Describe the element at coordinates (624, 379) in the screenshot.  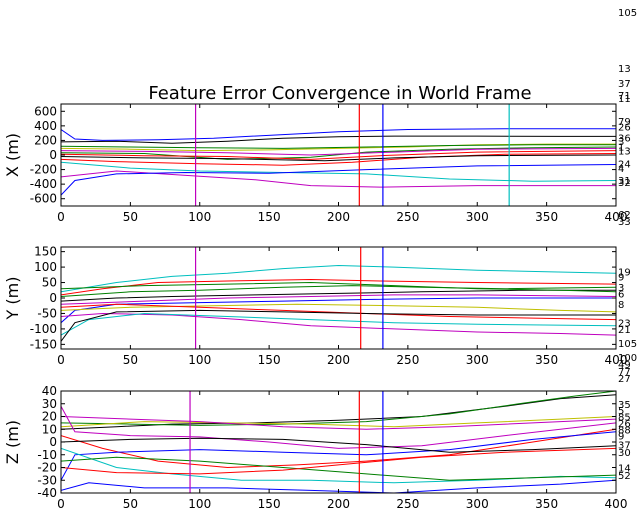
I see `feature-id-label-edge: 27` at that location.